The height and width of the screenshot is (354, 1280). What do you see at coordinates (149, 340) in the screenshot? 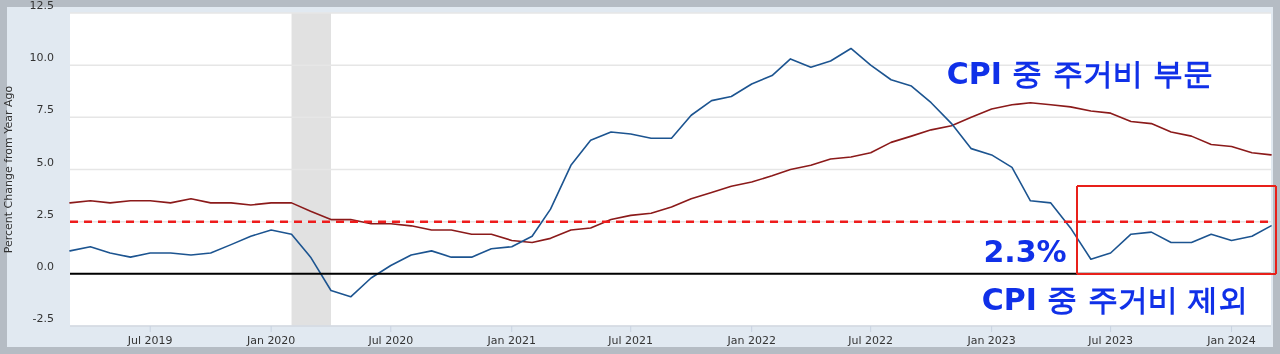
I see `x-tick-label: Jul 2019` at bounding box center [149, 340].